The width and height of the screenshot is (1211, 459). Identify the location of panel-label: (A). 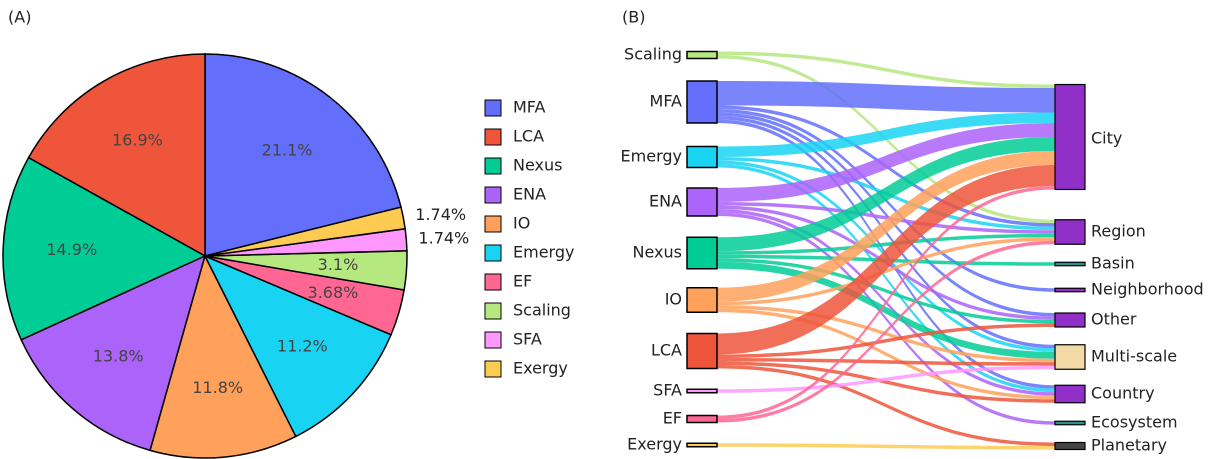
(19, 17).